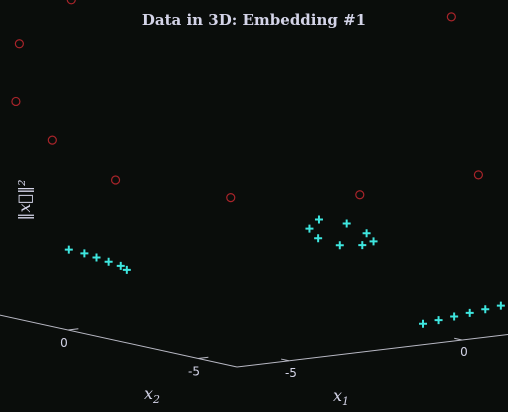 The height and width of the screenshot is (412, 508). Describe the element at coordinates (291, 373) in the screenshot. I see `x-tick-label: -5` at that location.